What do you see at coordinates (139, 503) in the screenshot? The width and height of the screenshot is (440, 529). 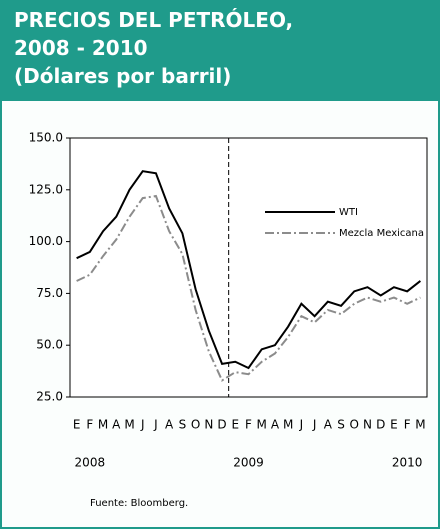 I see `source: Fuente: Bloomberg.` at bounding box center [139, 503].